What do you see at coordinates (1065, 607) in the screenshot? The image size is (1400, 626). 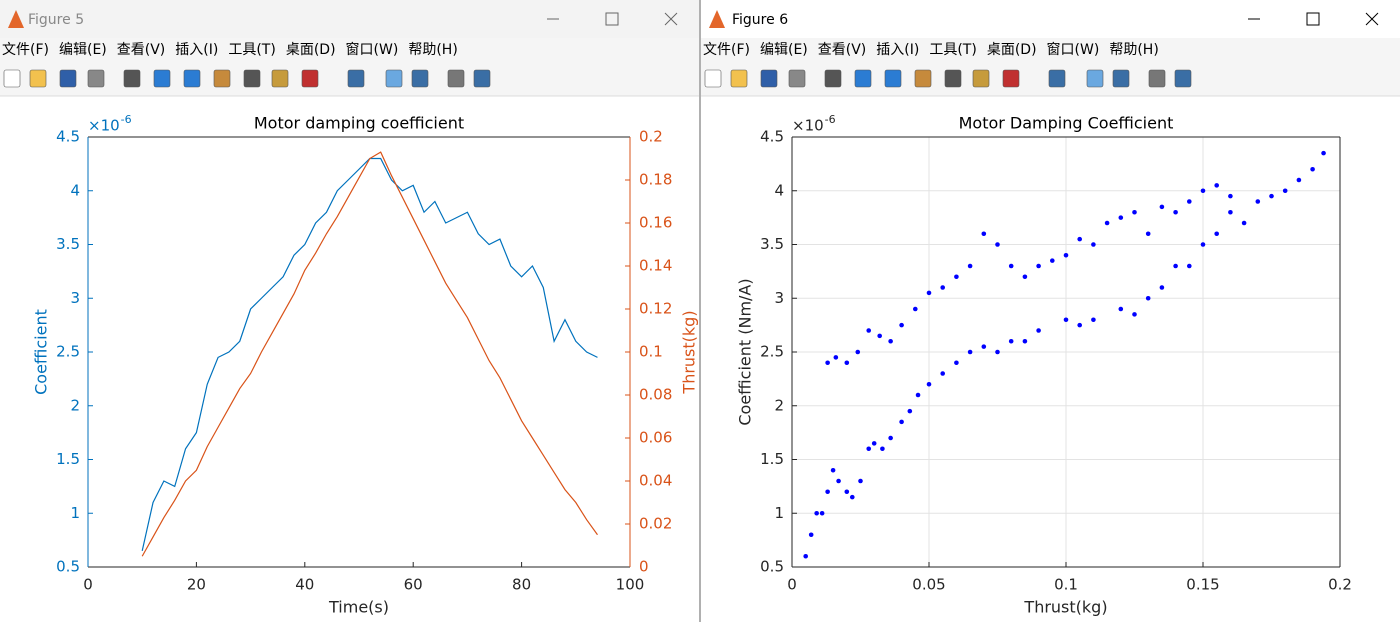 I see `x-axis-label: Thrust(kg)` at bounding box center [1065, 607].